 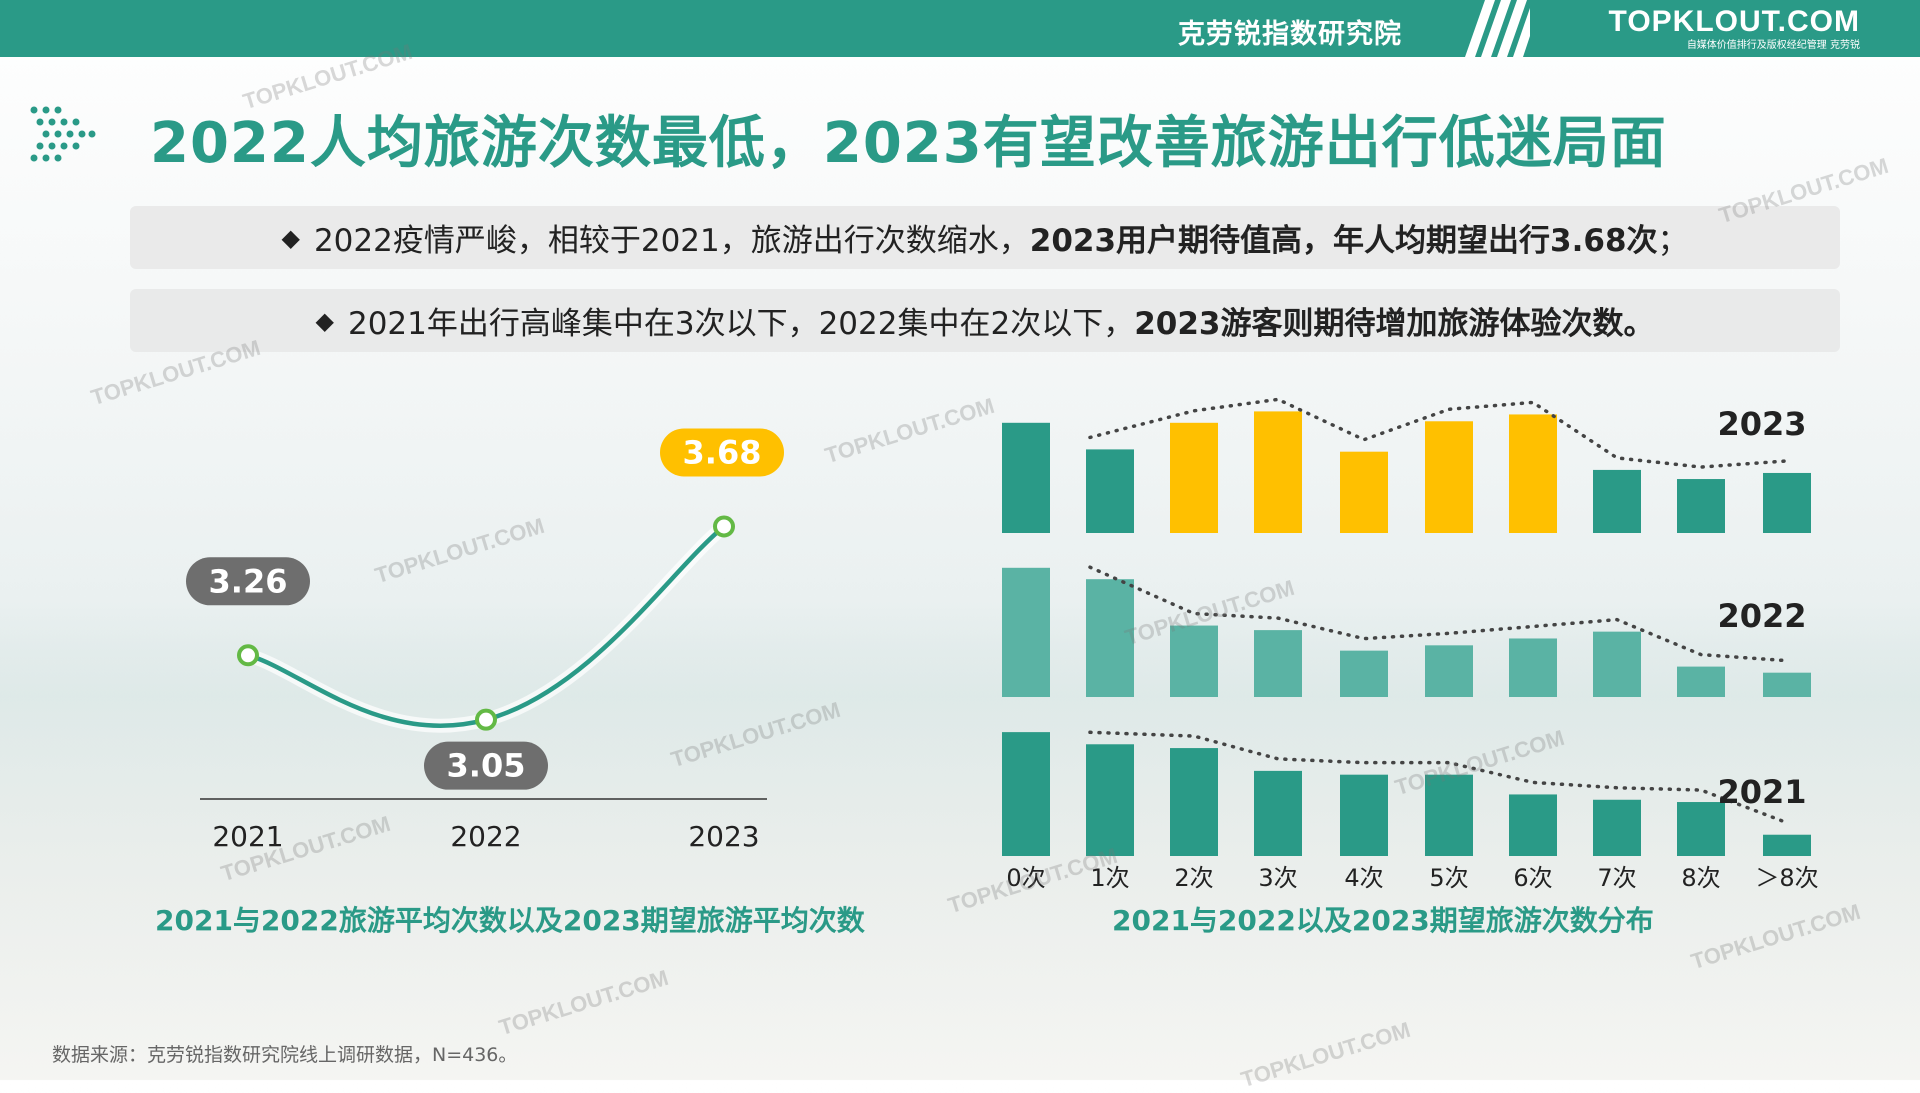 What do you see at coordinates (1497, 28) in the screenshot?
I see `header-stripes-decoration` at bounding box center [1497, 28].